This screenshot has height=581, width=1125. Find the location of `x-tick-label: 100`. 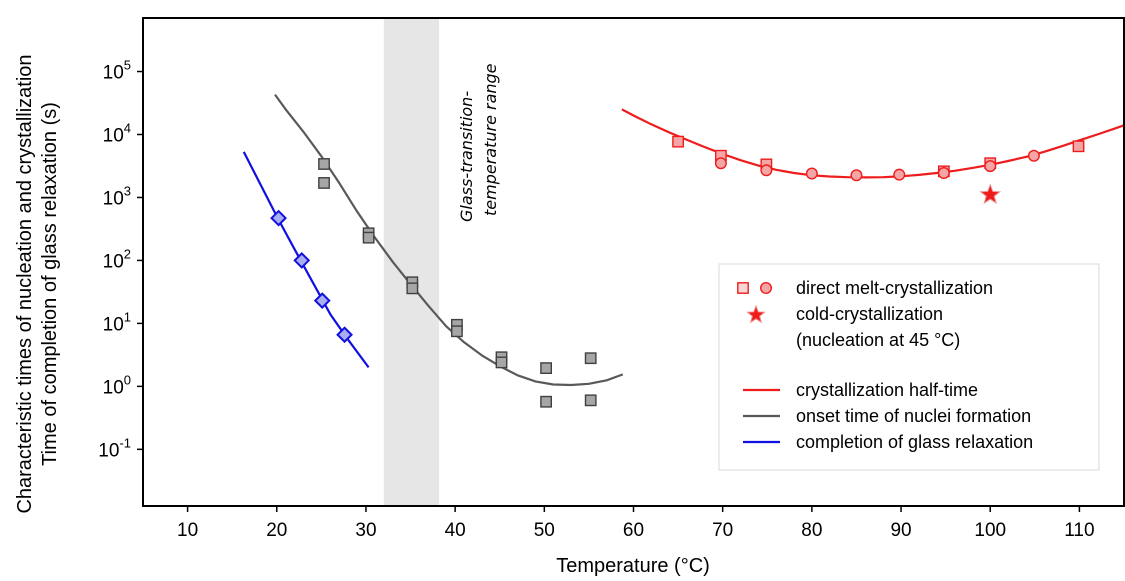

x-tick-label: 100 is located at coordinates (990, 530).